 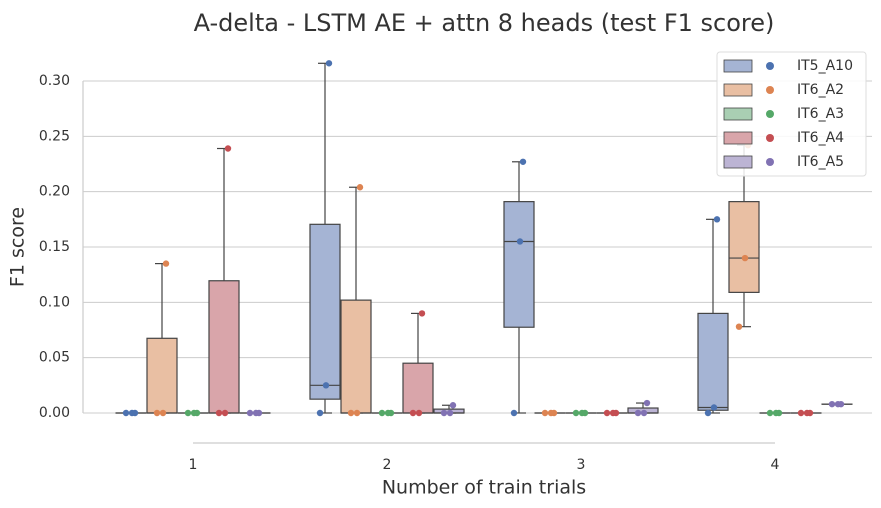 I want to click on y-tick-label: 0.30, so click(x=54, y=81).